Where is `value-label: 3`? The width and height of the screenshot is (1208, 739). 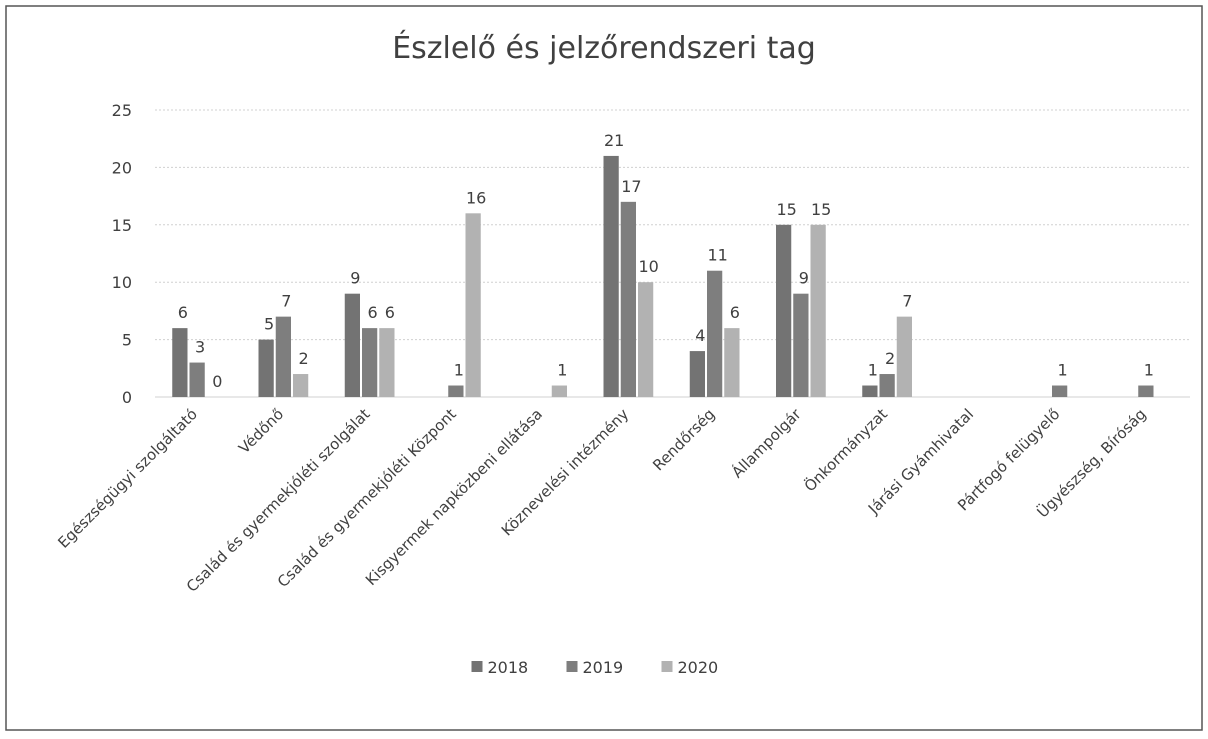 value-label: 3 is located at coordinates (200, 347).